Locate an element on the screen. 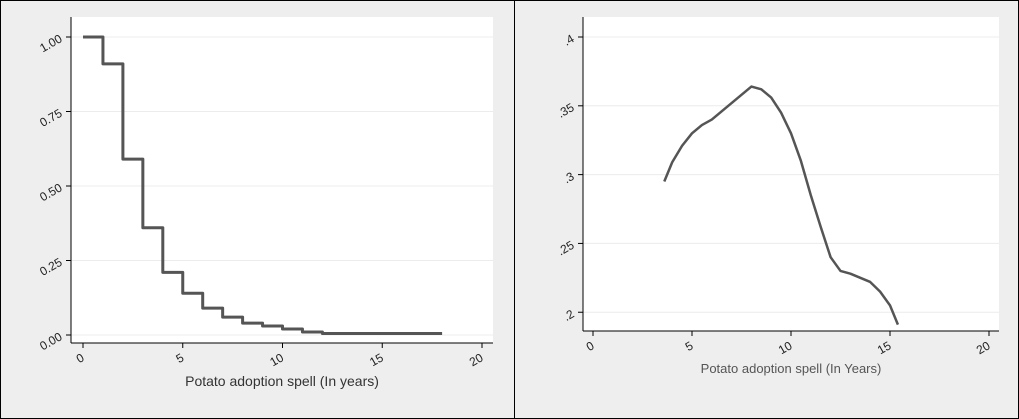 The width and height of the screenshot is (1019, 419). x-axis-title: Potato adoption spell (In years) is located at coordinates (282, 381).